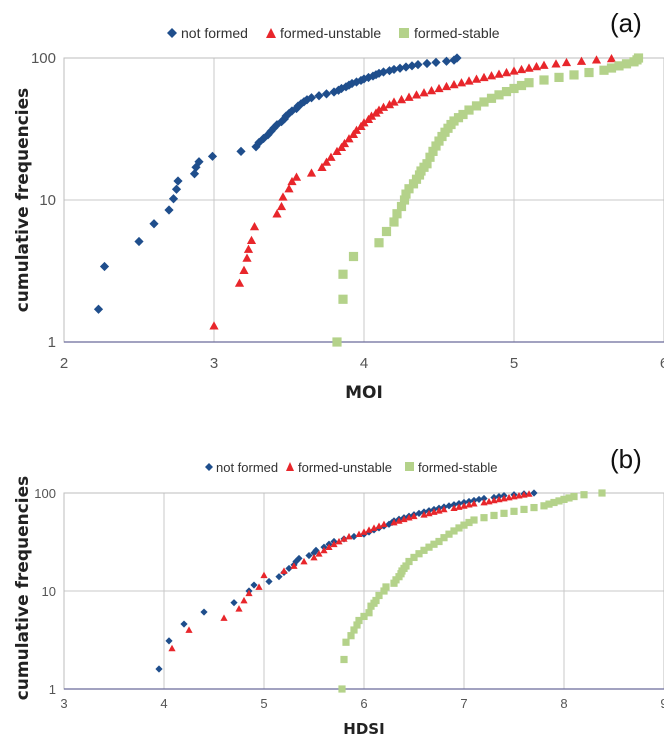 This screenshot has height=741, width=664. What do you see at coordinates (463, 703) in the screenshot?
I see `panel-b-x-tick-label: 7` at bounding box center [463, 703].